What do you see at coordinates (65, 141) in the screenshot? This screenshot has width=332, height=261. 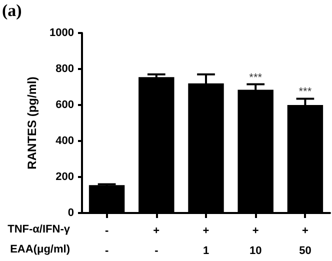 I see `y-tick-label: 400` at bounding box center [65, 141].